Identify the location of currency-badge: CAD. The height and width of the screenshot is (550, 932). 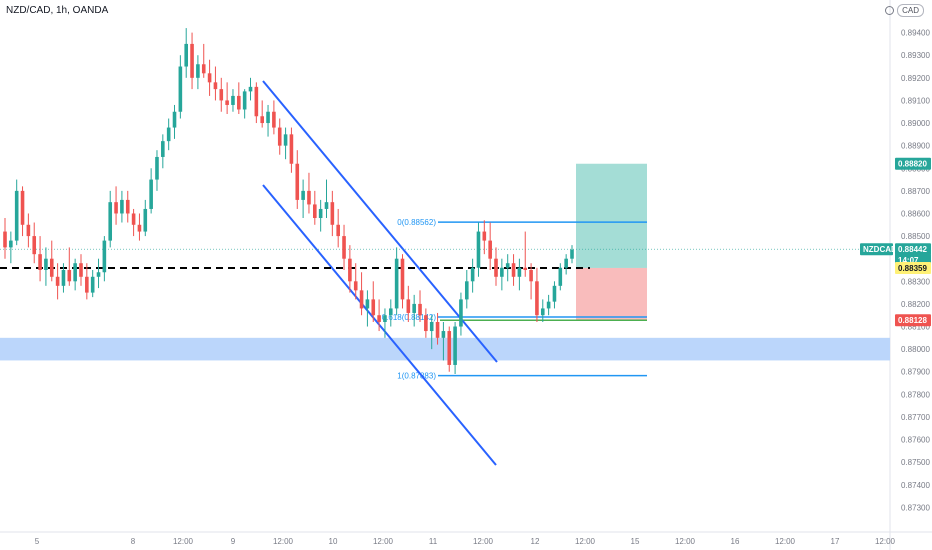
(904, 10).